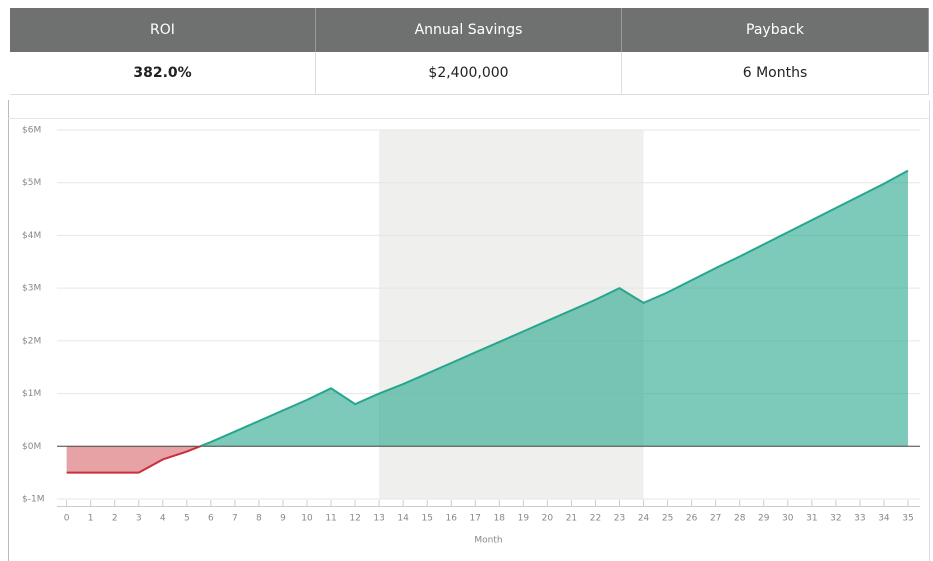 The height and width of the screenshot is (561, 933). I want to click on x-tick-label: 35, so click(907, 519).